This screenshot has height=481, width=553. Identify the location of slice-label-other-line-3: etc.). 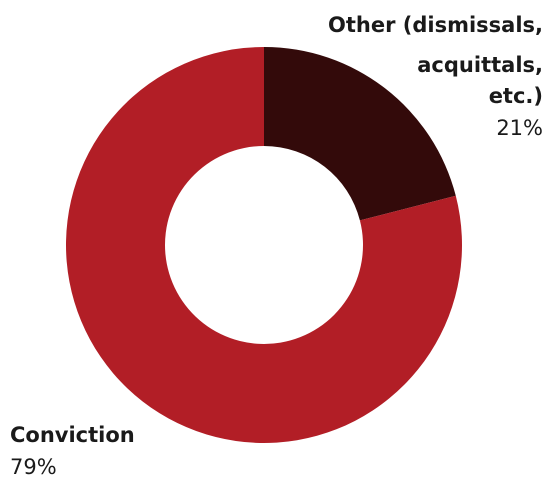
(516, 96).